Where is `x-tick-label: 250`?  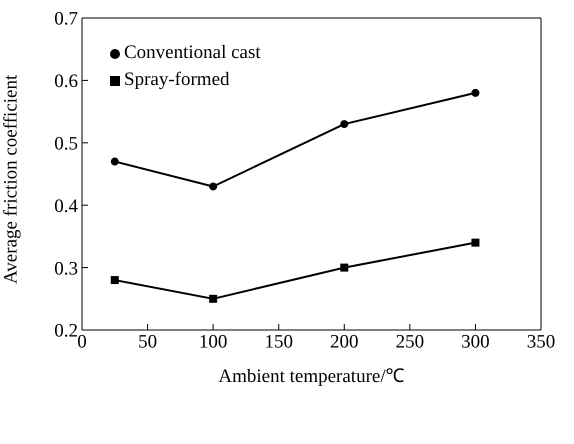 x-tick-label: 250 is located at coordinates (410, 341).